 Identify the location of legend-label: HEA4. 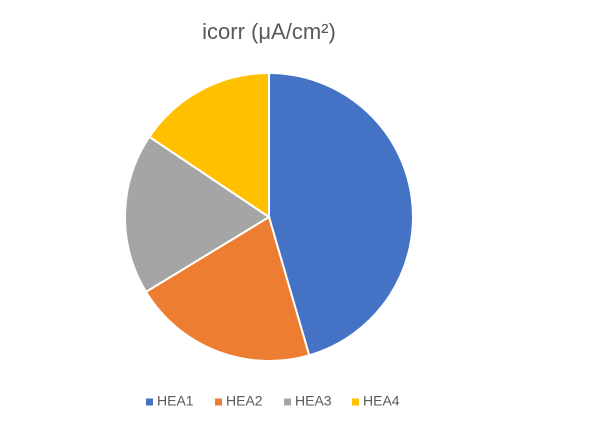
(381, 401).